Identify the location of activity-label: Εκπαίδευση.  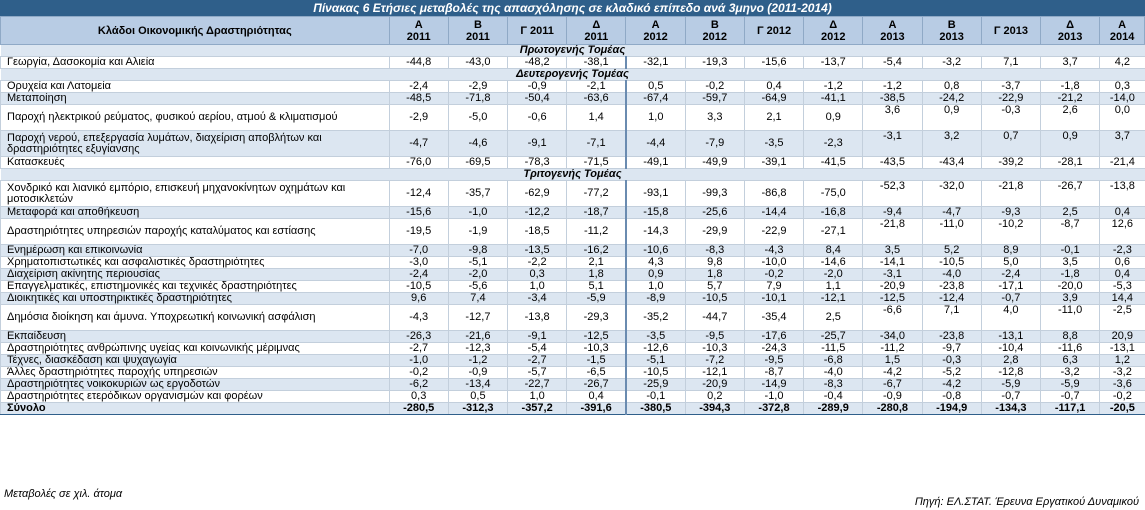
(195, 336).